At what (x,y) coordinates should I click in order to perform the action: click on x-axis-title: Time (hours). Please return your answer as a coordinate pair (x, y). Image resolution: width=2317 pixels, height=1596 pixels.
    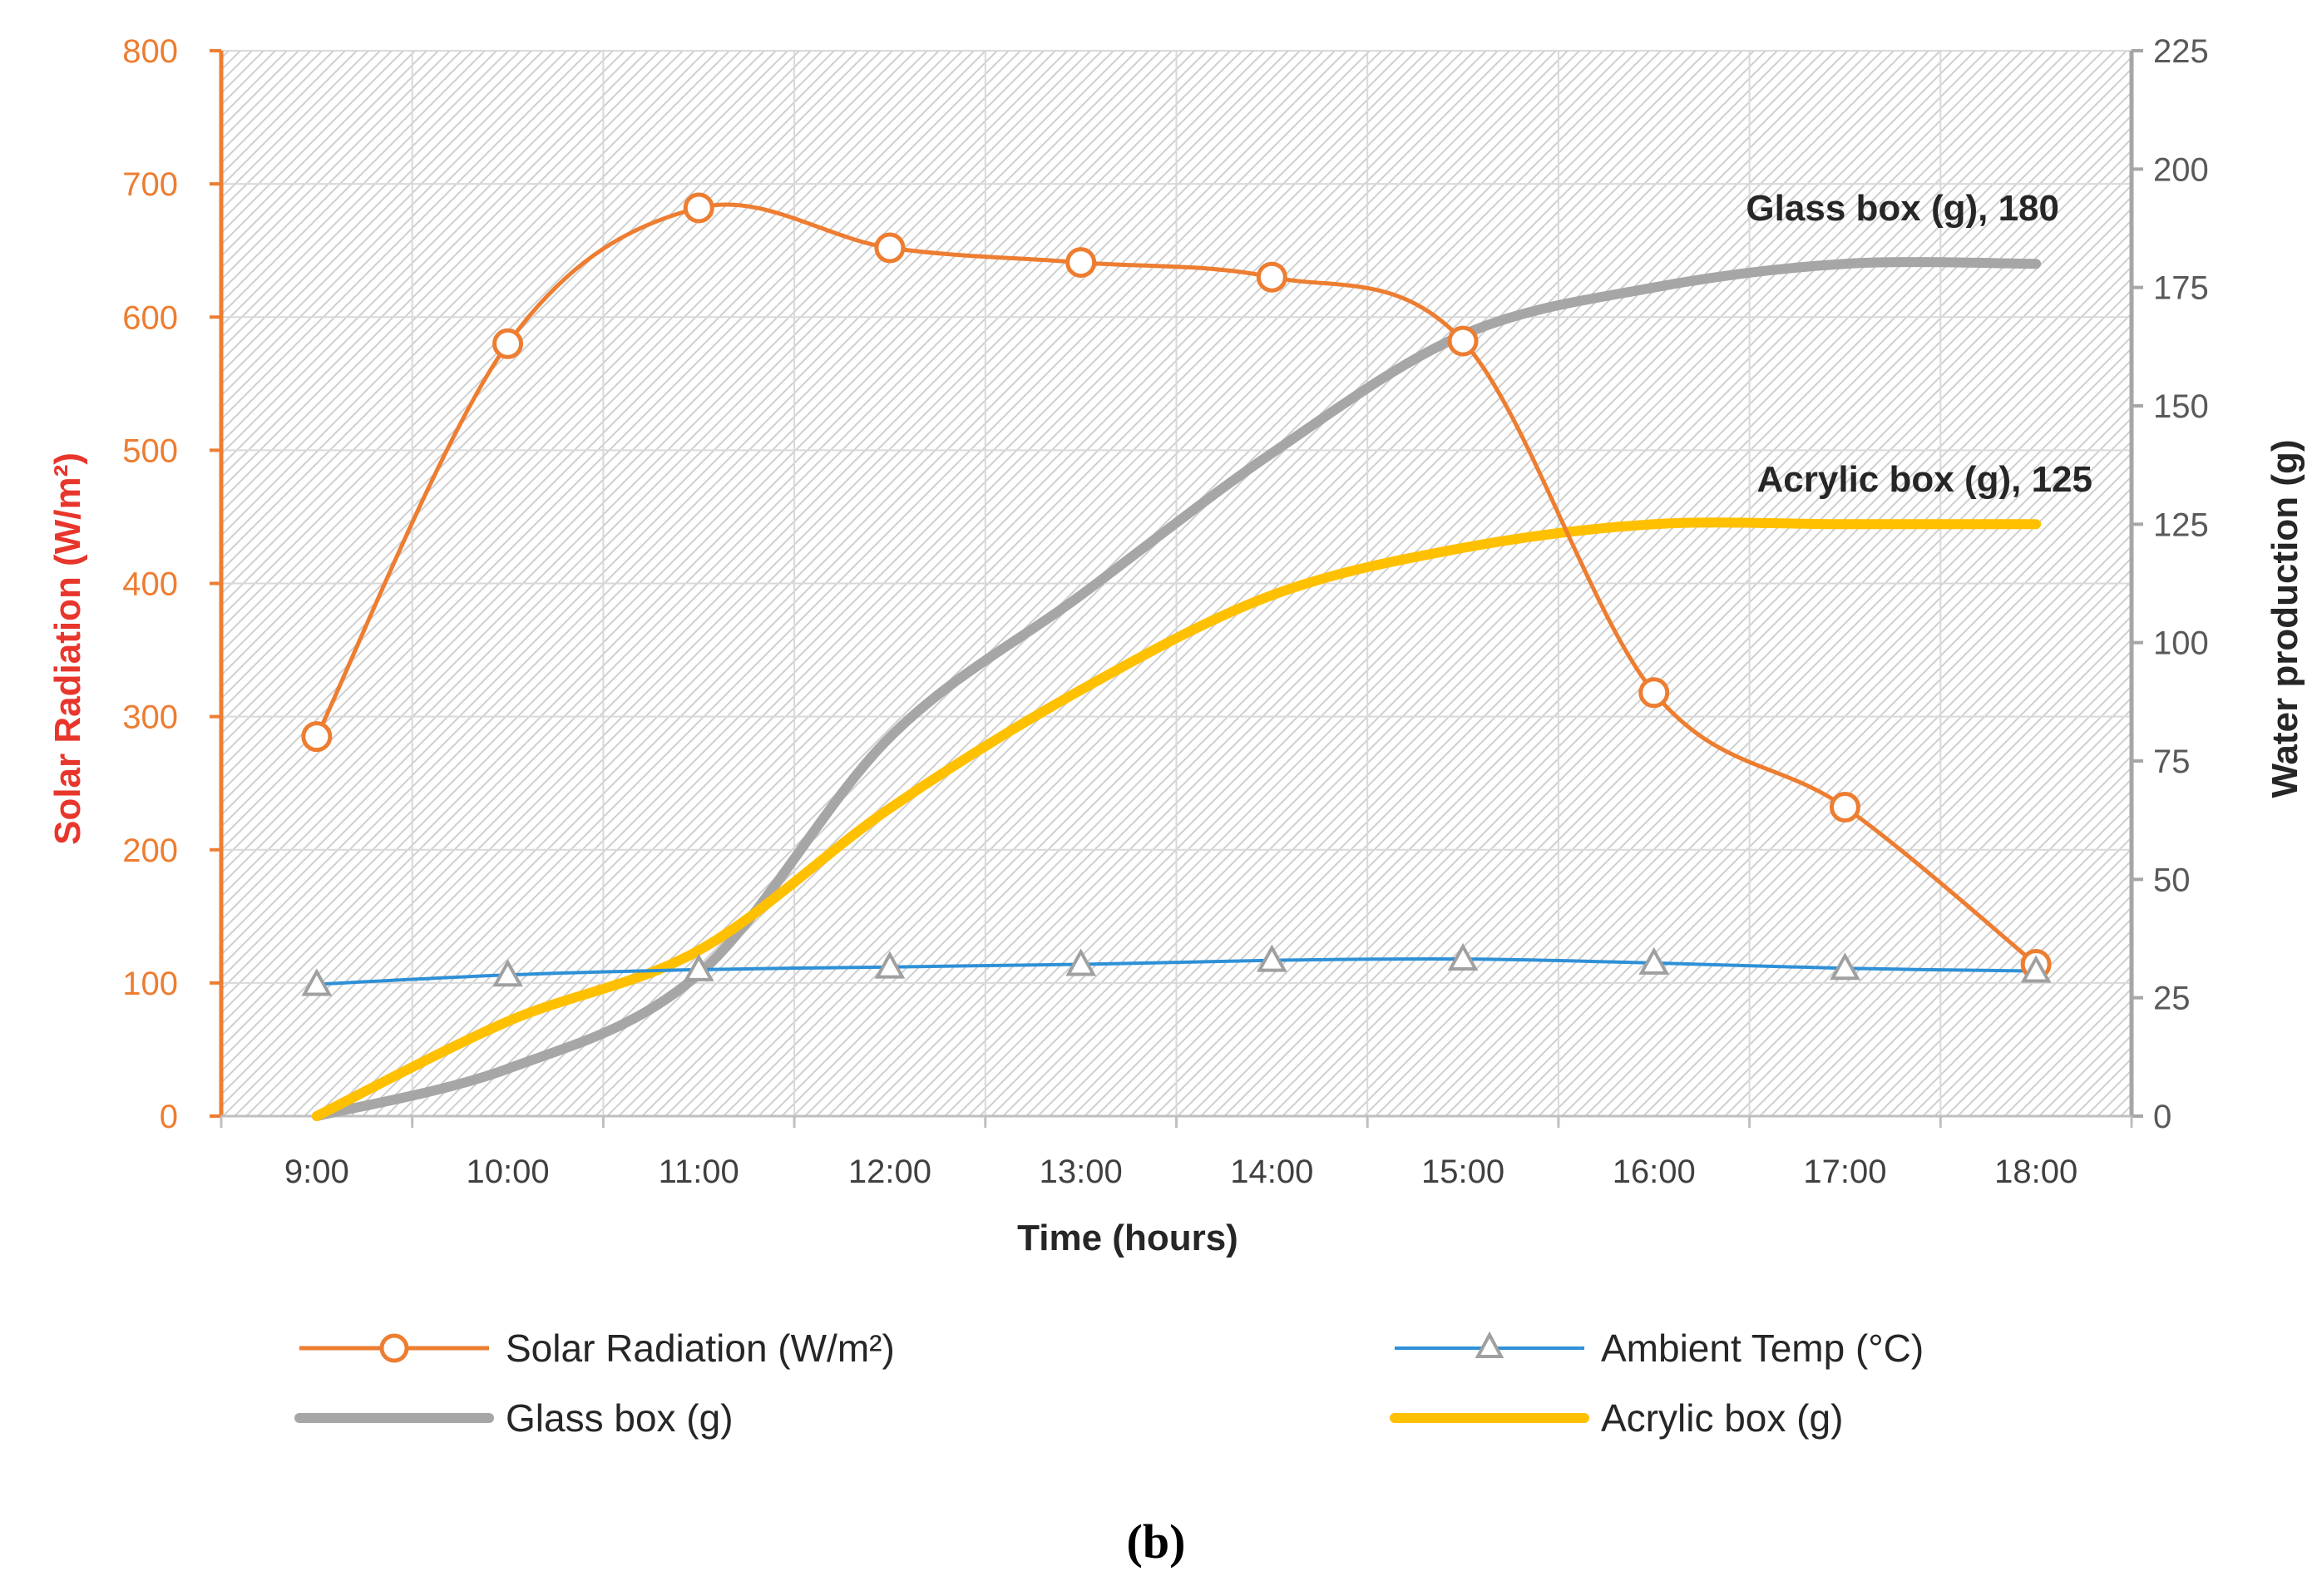
    Looking at the image, I should click on (1127, 1238).